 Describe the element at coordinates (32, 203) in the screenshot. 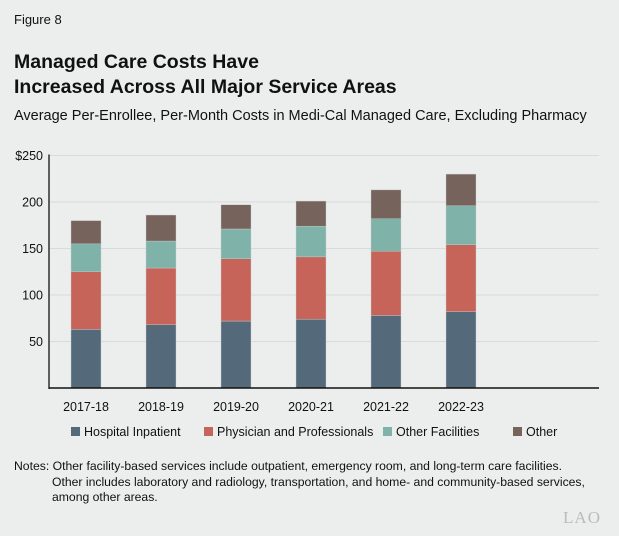

I see `y-tick-label: 200` at that location.